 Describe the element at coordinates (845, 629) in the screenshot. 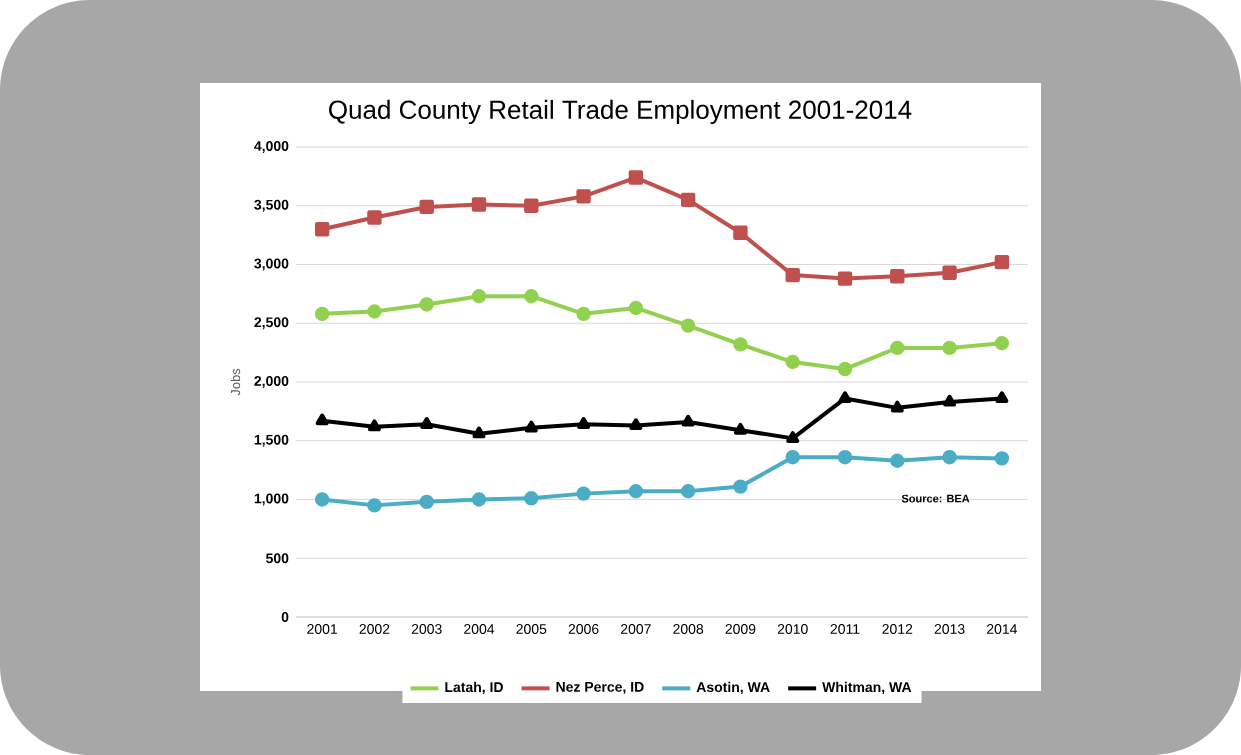

I see `x-tick-label: 2011` at that location.